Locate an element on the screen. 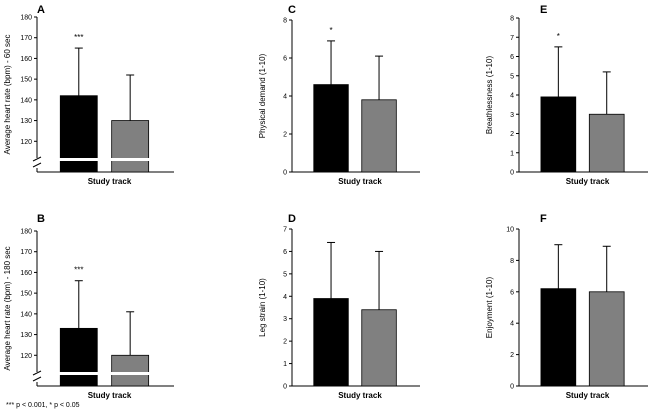  panel-c: C 0 2 4 6 8 Physical demand (1-10) Study track * is located at coordinates (339, 95).